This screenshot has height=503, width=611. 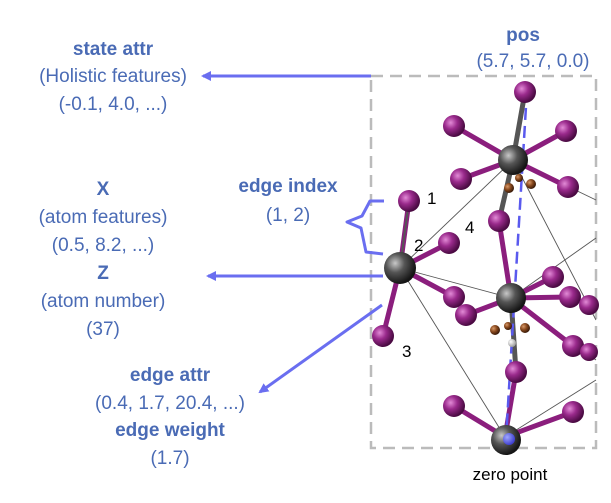 What do you see at coordinates (364, 227) in the screenshot?
I see `edge-index-bracket` at bounding box center [364, 227].